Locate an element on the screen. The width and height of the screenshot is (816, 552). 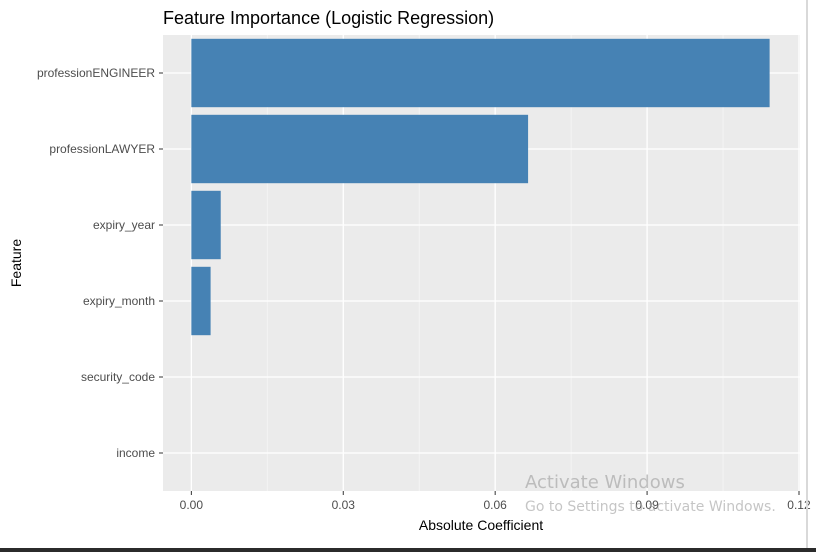
x-tick-label: 0.00 is located at coordinates (192, 505).